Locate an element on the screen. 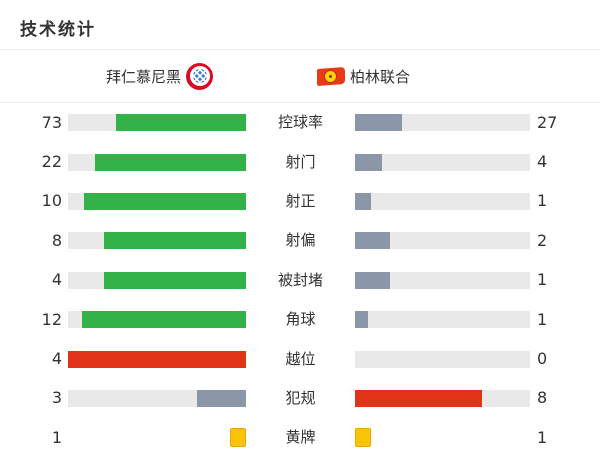  stat-label: 控球率 is located at coordinates (300, 122).